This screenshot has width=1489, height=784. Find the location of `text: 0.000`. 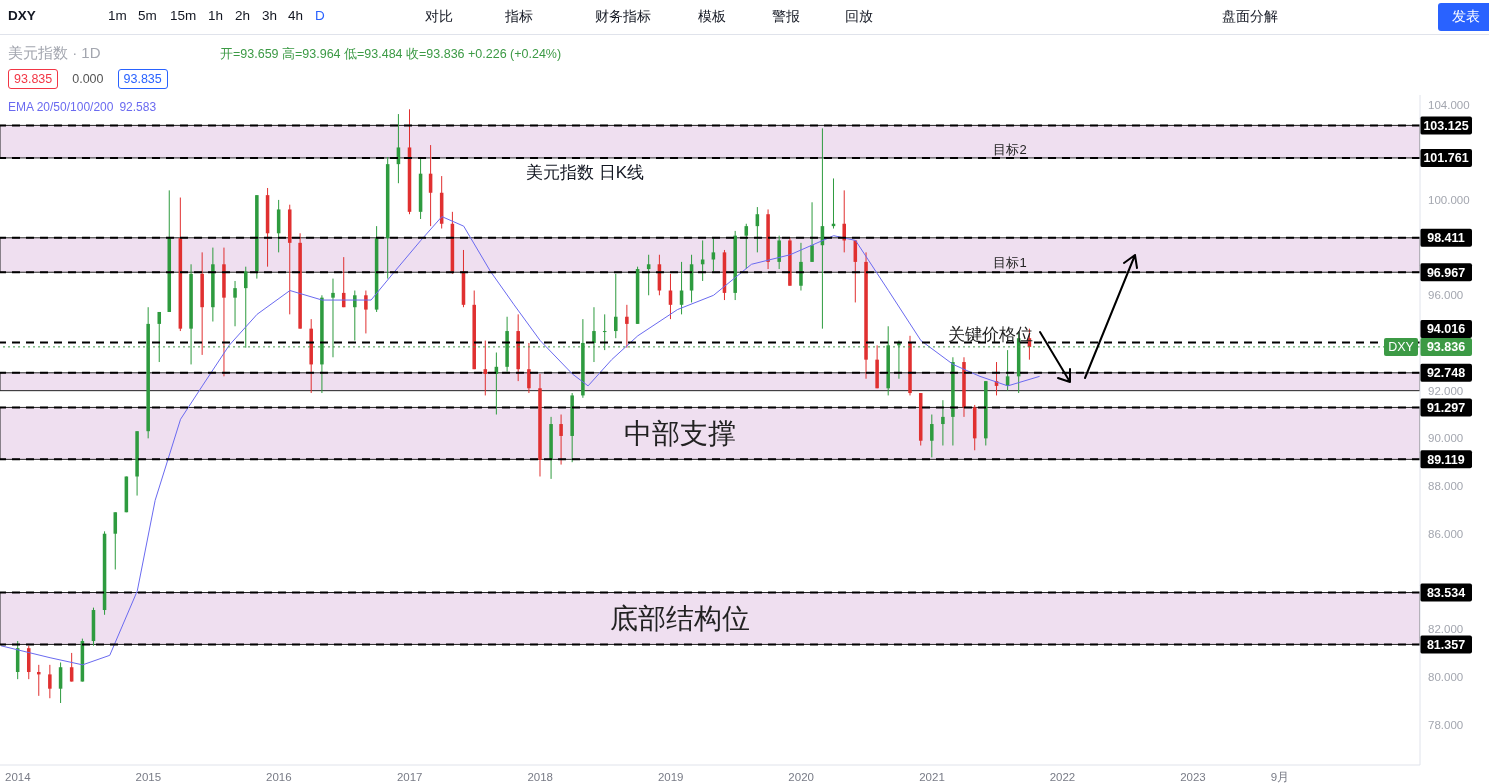

text: 0.000 is located at coordinates (88, 79).